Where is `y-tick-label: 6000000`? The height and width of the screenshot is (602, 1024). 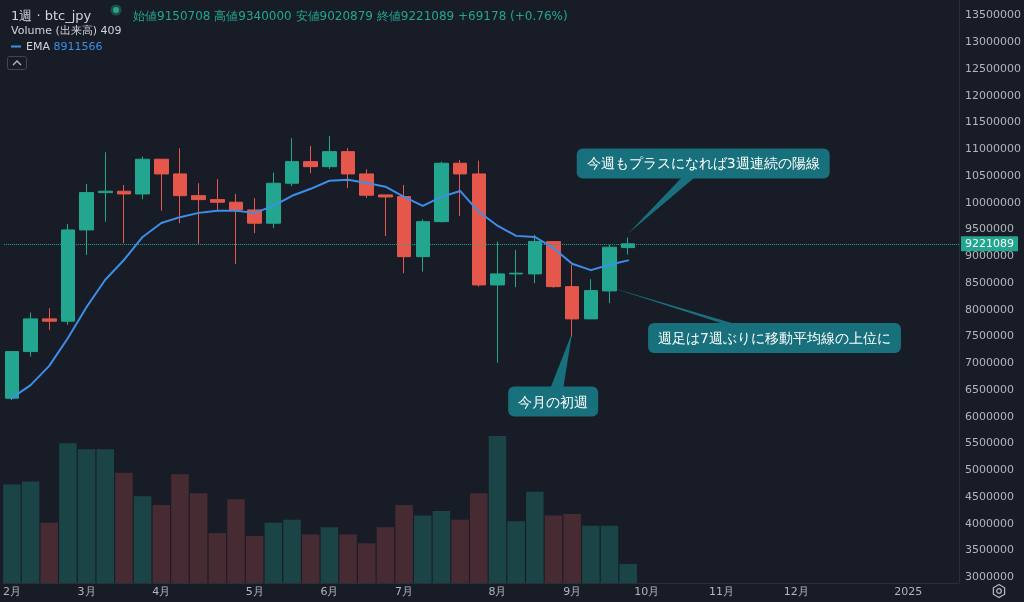
y-tick-label: 6000000 is located at coordinates (990, 416).